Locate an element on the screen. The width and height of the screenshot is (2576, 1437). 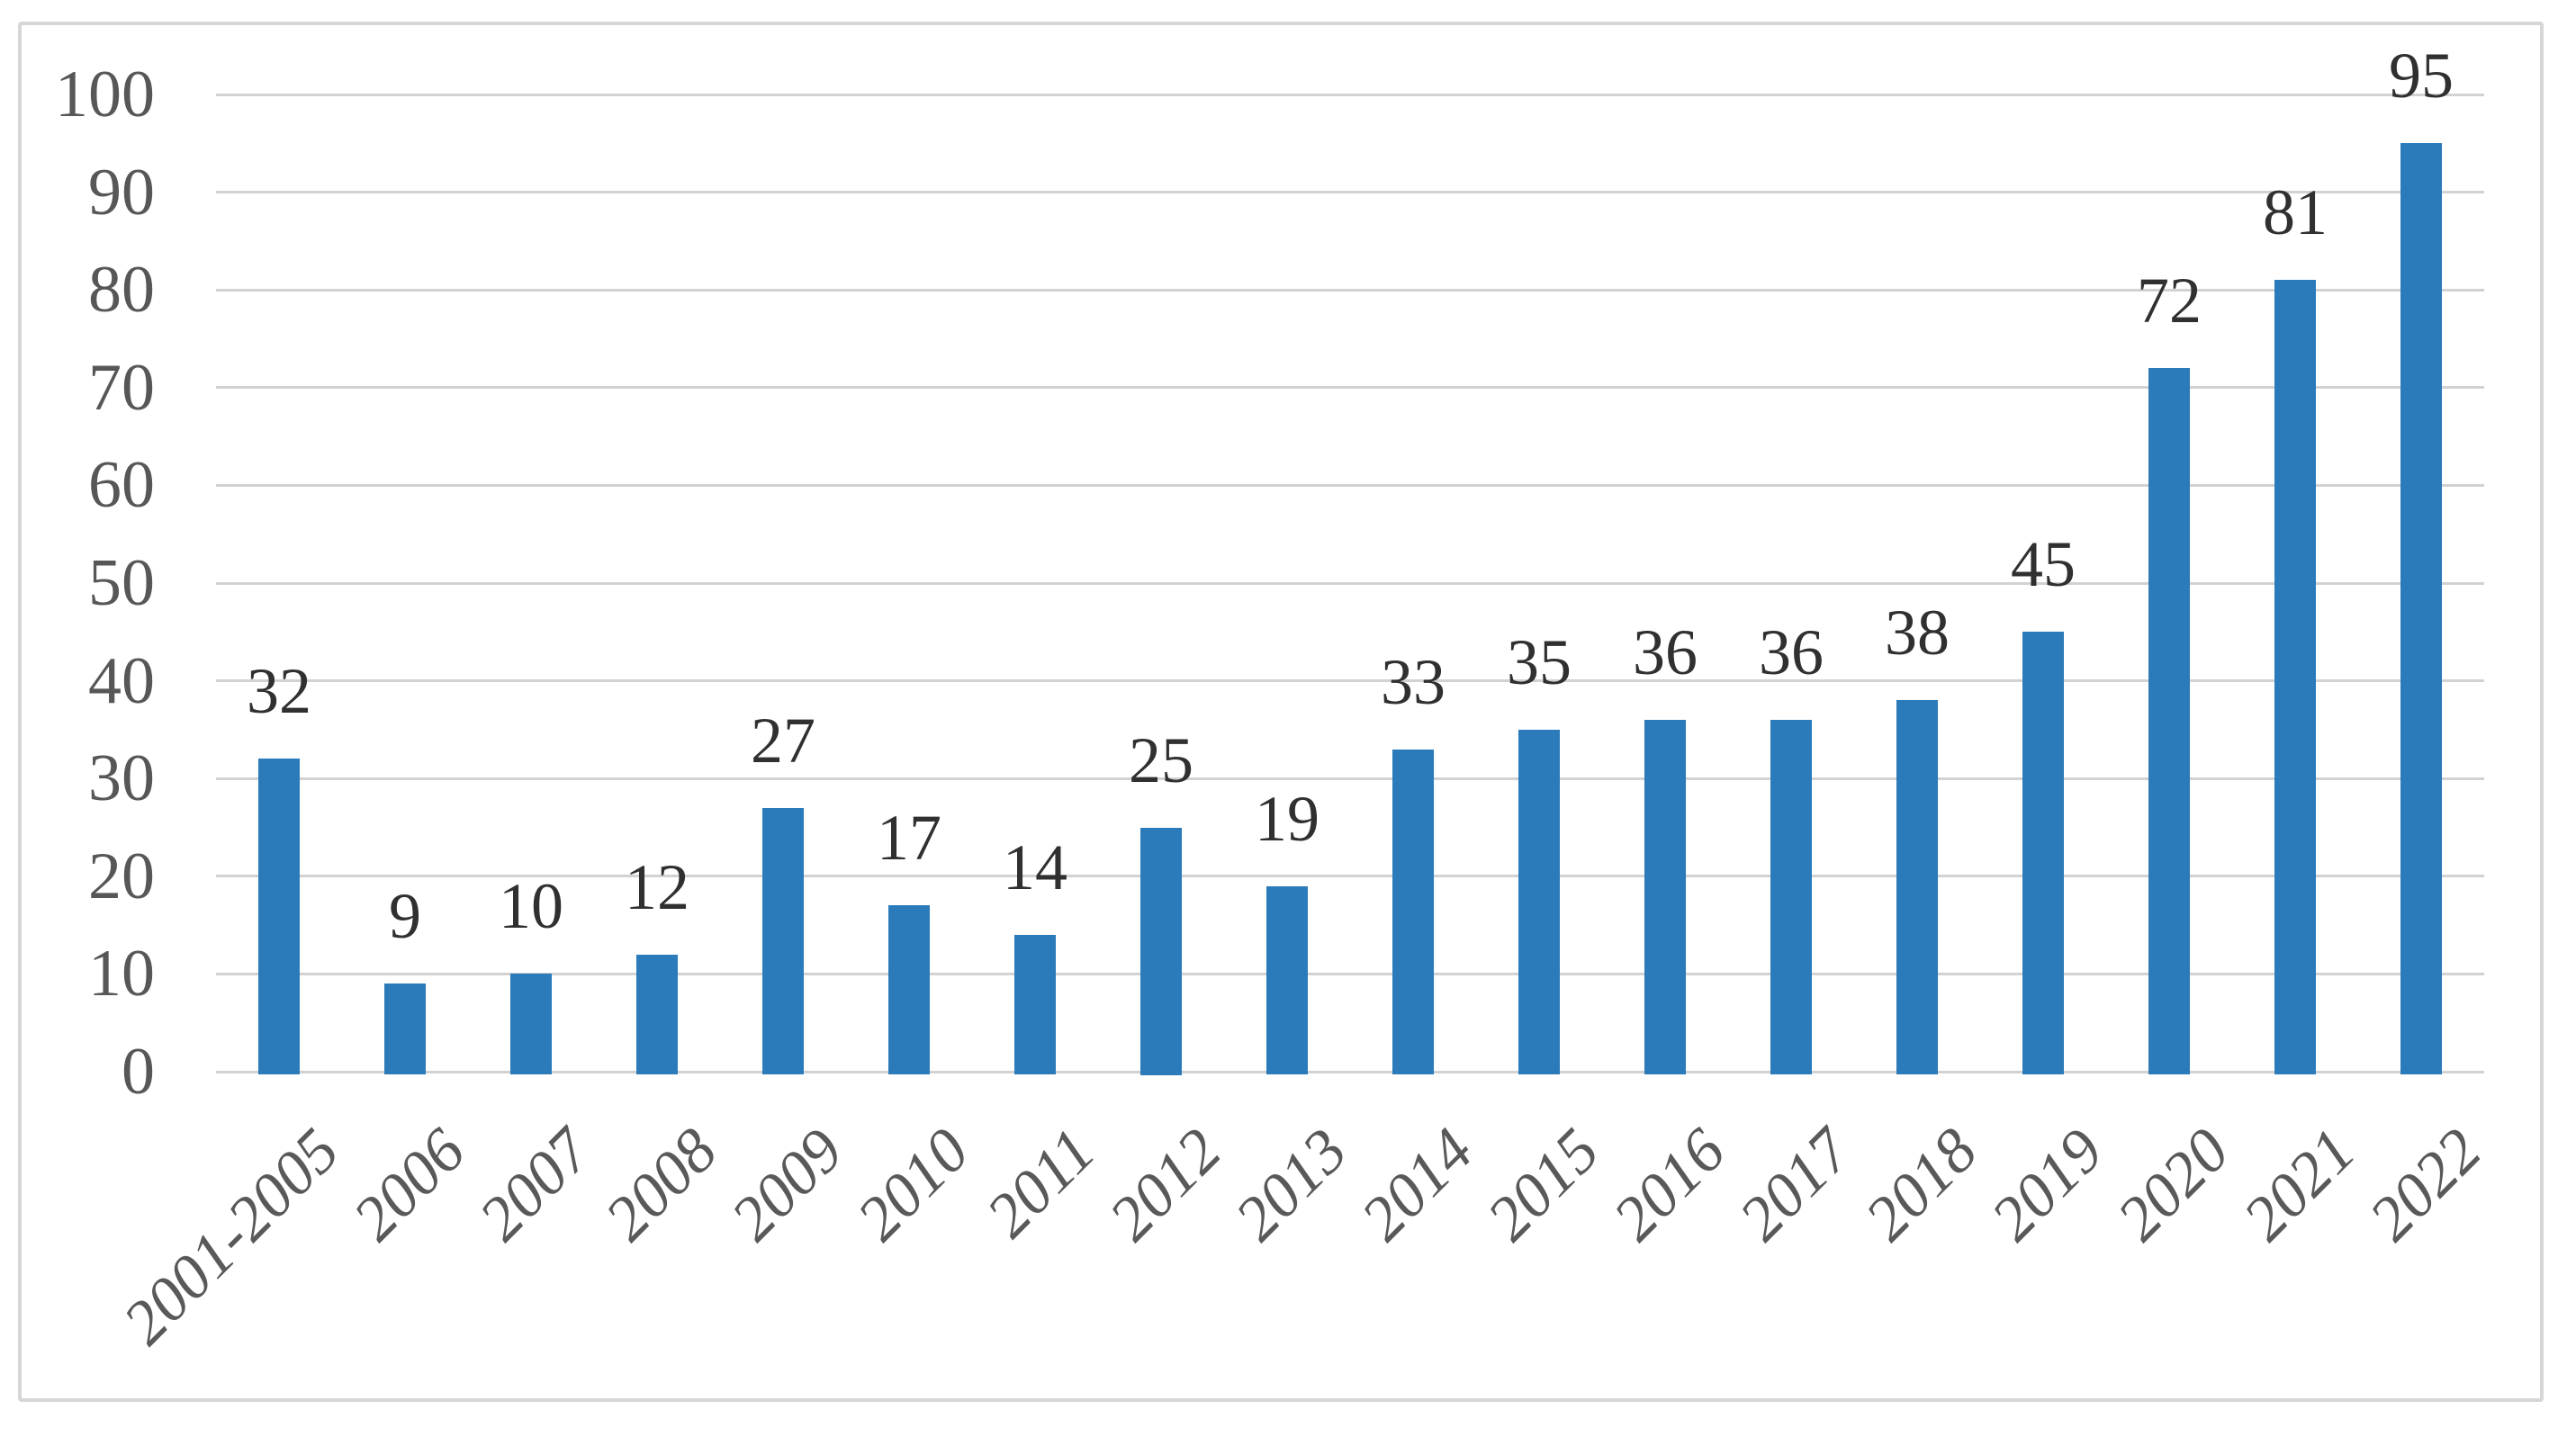
bar-value-label: 35 is located at coordinates (1539, 662).